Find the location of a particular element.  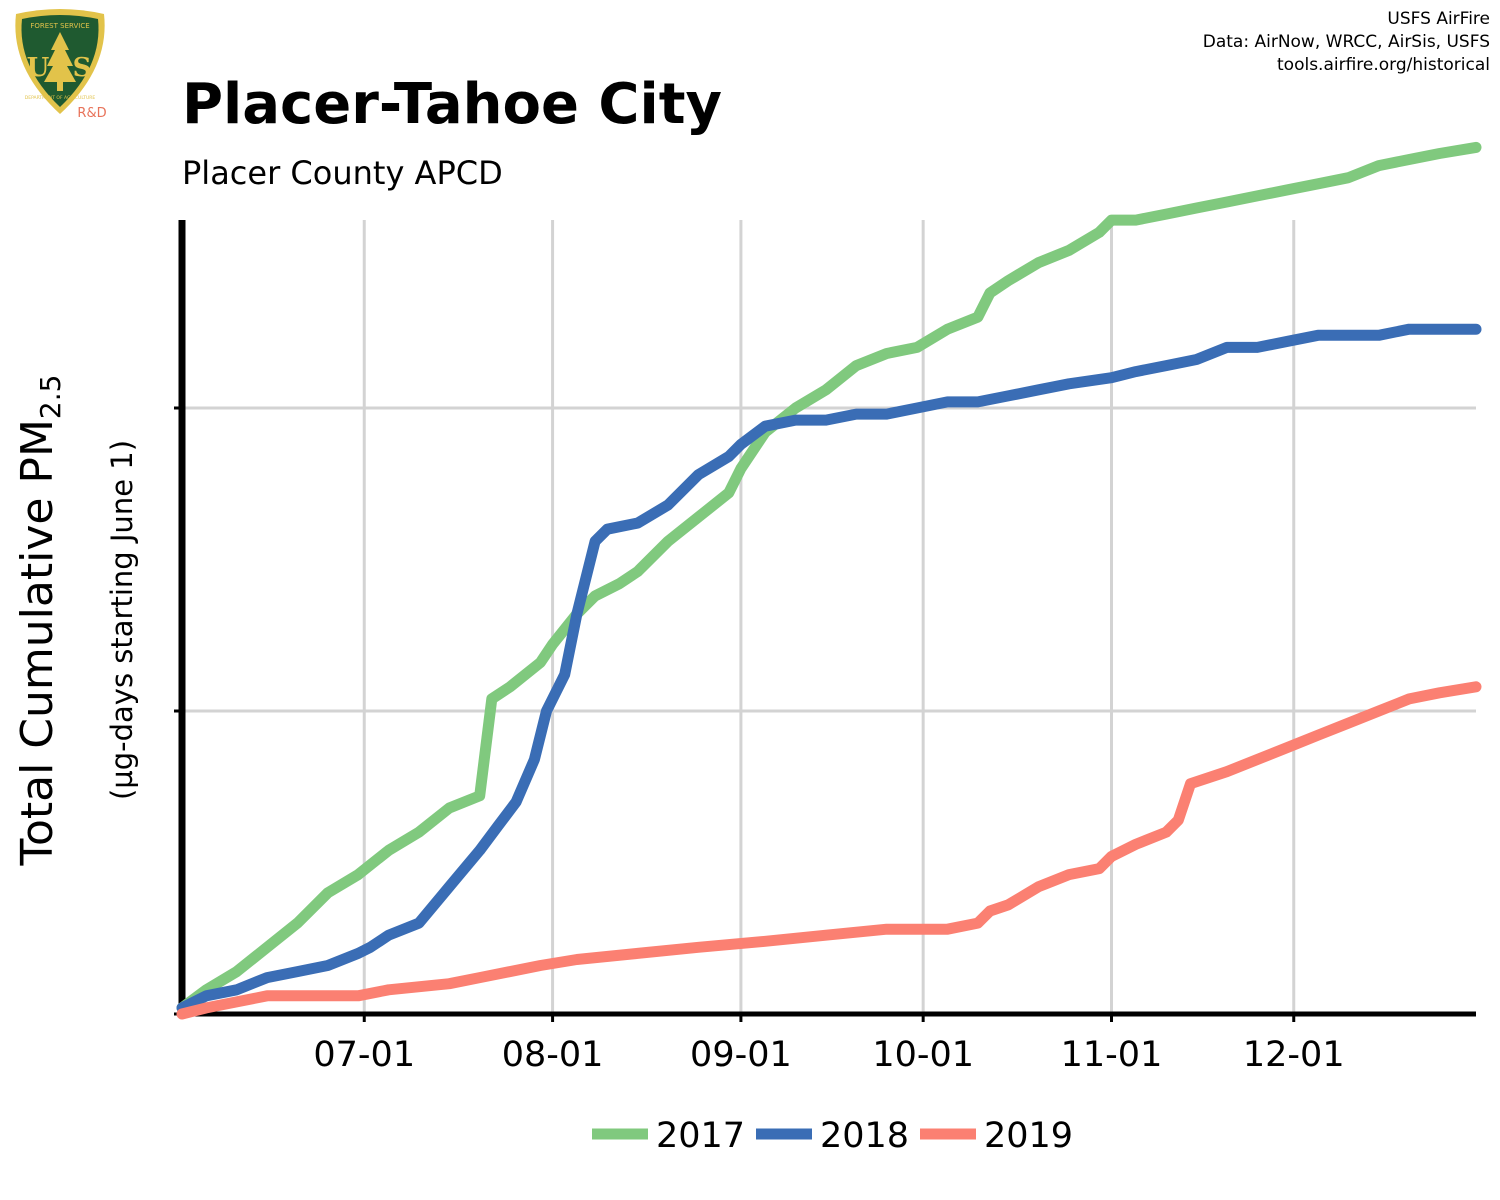

logo-text-top: FOREST SERVICE is located at coordinates (59, 26).